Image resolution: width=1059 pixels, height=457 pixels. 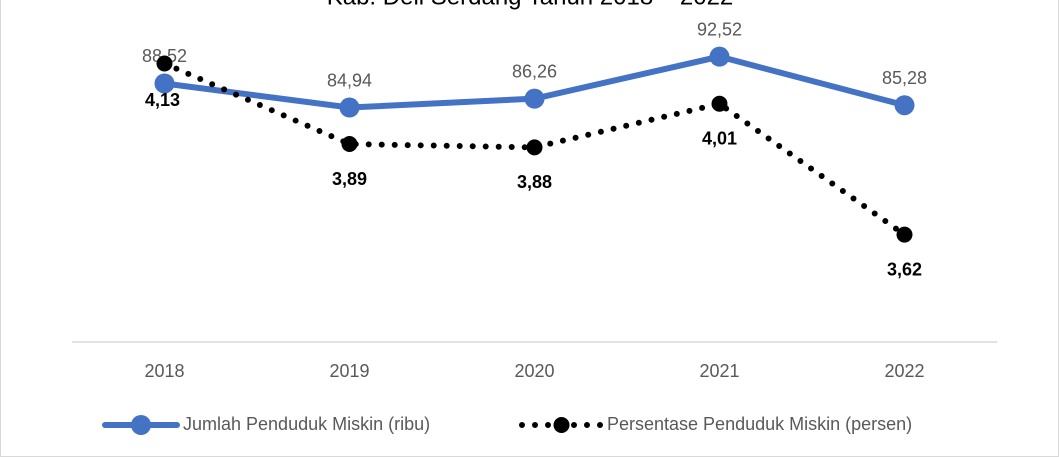 What do you see at coordinates (719, 29) in the screenshot?
I see `data-label: 92,52` at bounding box center [719, 29].